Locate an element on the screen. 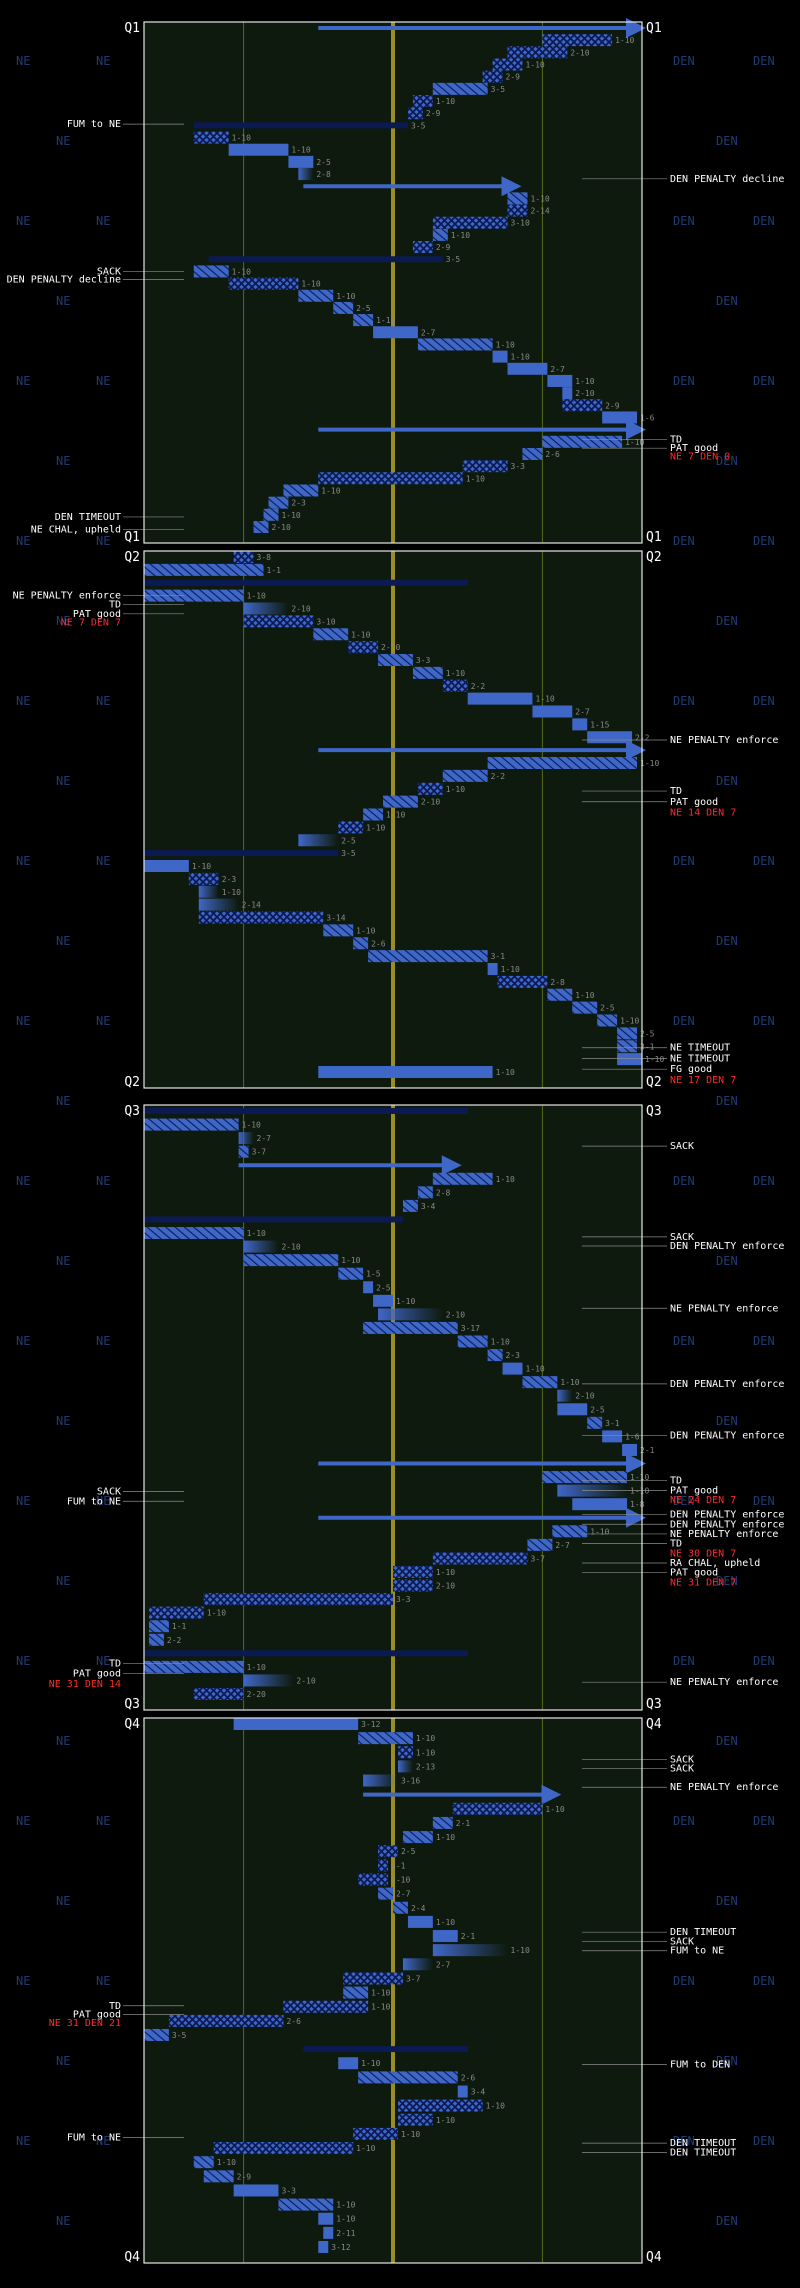 This screenshot has width=800, height=2288. quarter-label-top-right: Q1 is located at coordinates (654, 28).